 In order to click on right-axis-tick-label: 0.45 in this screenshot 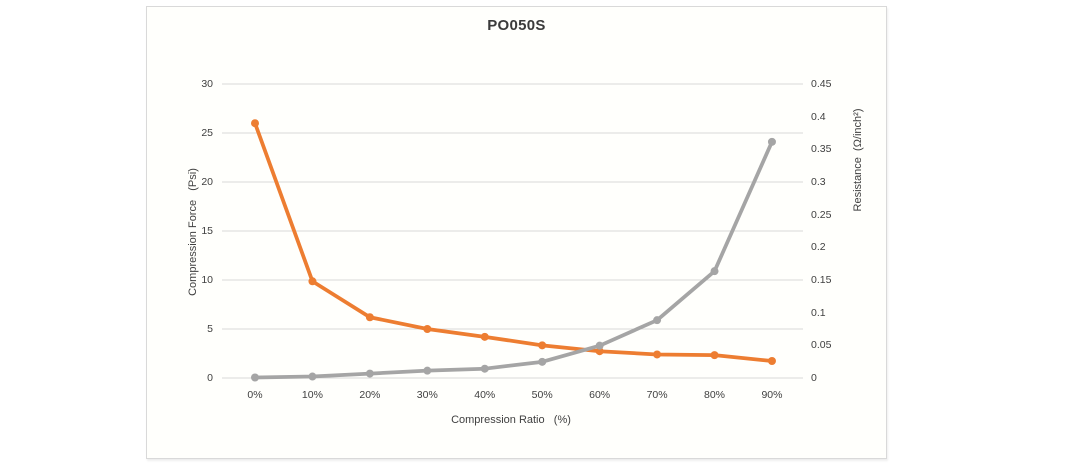, I will do `click(821, 84)`.